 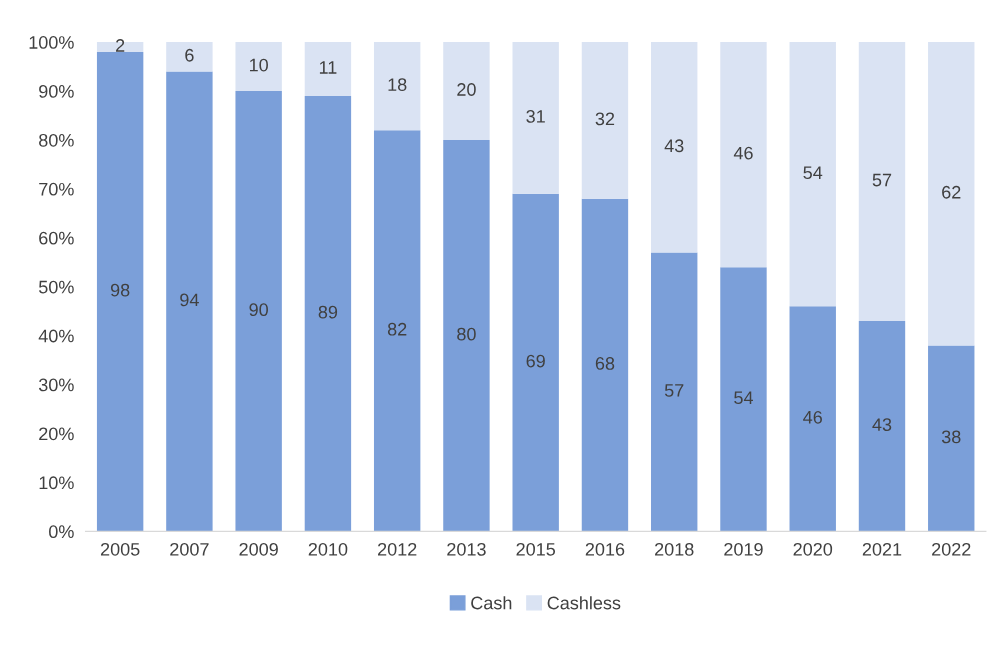 What do you see at coordinates (813, 549) in the screenshot?
I see `x-tick-label: 2020` at bounding box center [813, 549].